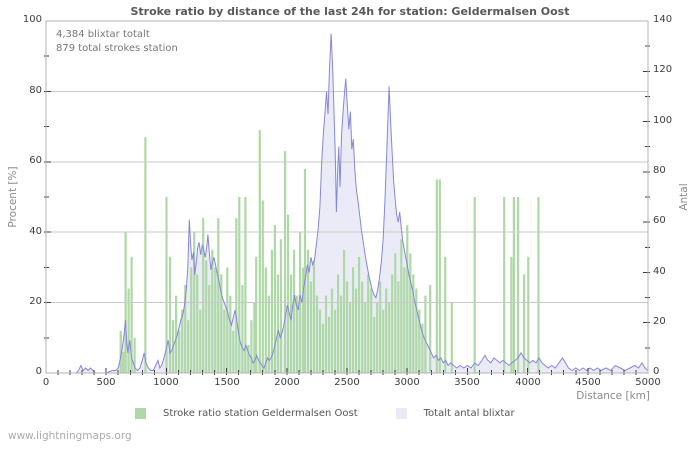 This screenshot has width=700, height=450. Describe the element at coordinates (32, 19) in the screenshot. I see `y-left-tick: 100` at that location.